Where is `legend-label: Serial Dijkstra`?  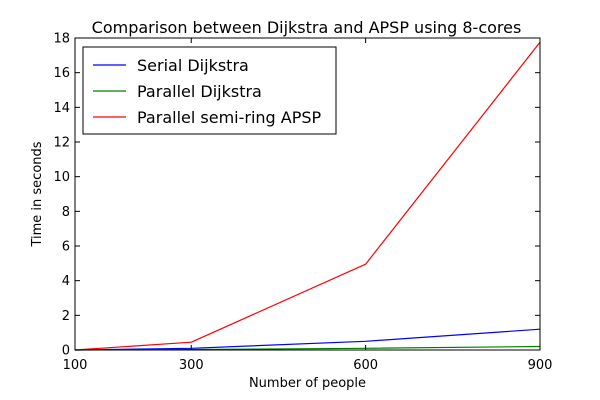
legend-label: Serial Dijkstra is located at coordinates (193, 65).